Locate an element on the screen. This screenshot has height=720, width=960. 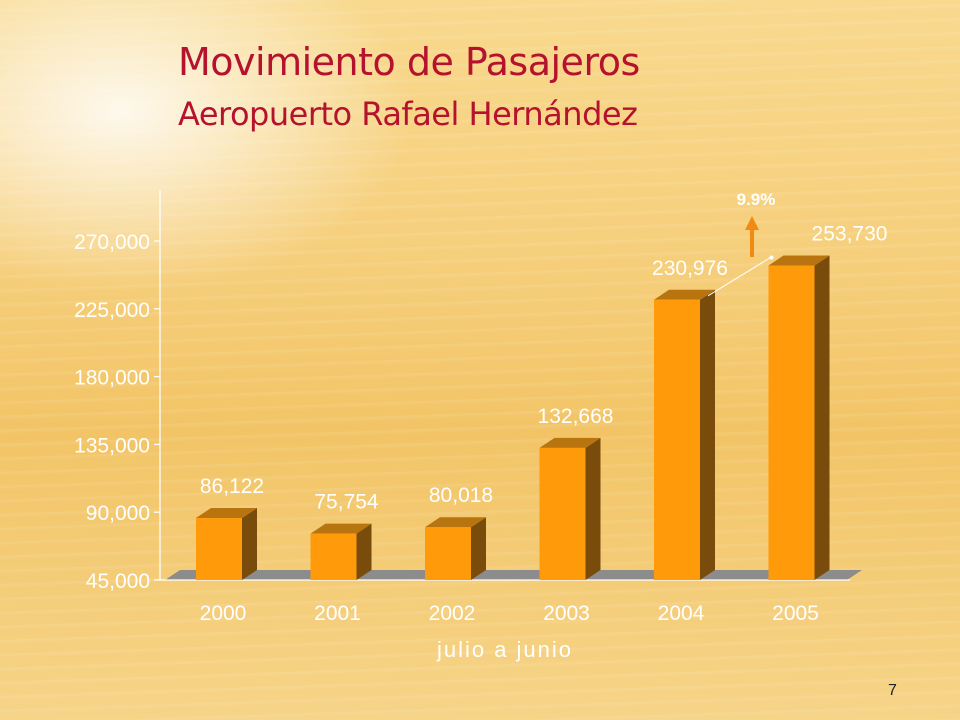
x-category-label: 2005 is located at coordinates (795, 613).